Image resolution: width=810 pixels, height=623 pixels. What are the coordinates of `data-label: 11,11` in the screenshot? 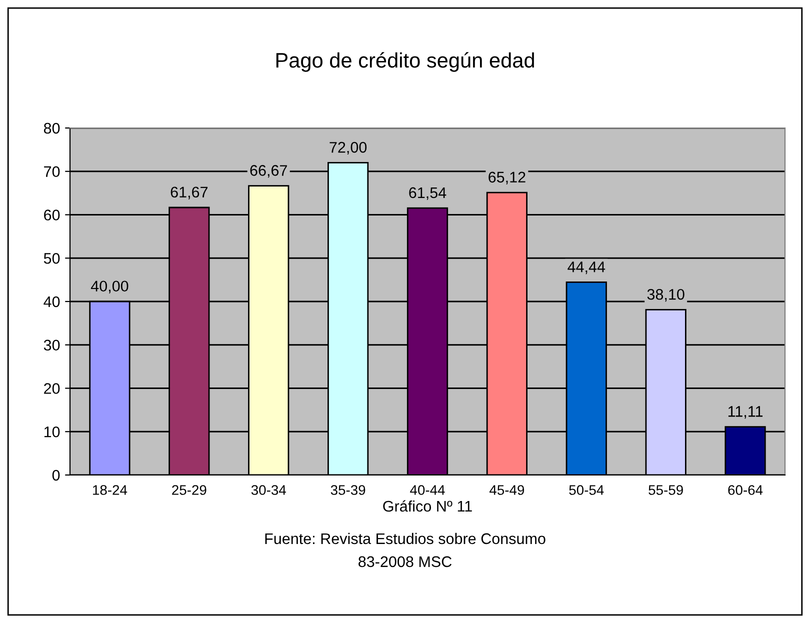 It's located at (745, 412).